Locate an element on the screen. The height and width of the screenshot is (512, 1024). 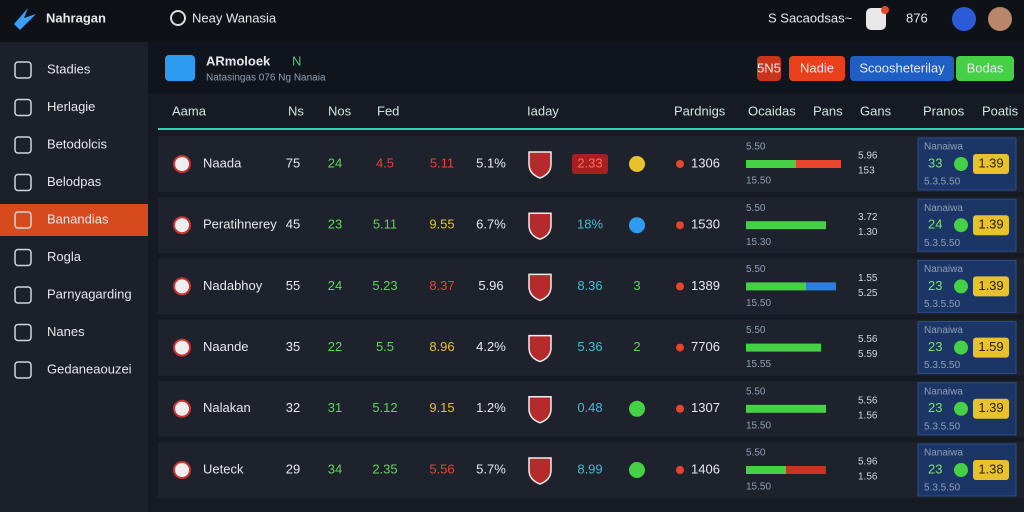
stat: 5.59 is located at coordinates (868, 354).